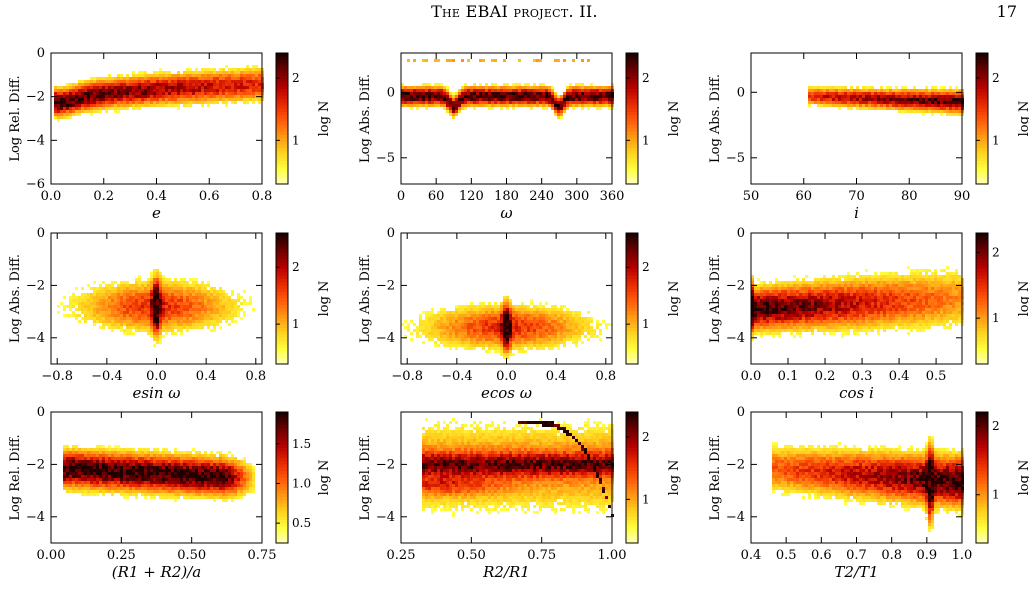  What do you see at coordinates (632, 118) in the screenshot?
I see `colorbar-frame` at bounding box center [632, 118].